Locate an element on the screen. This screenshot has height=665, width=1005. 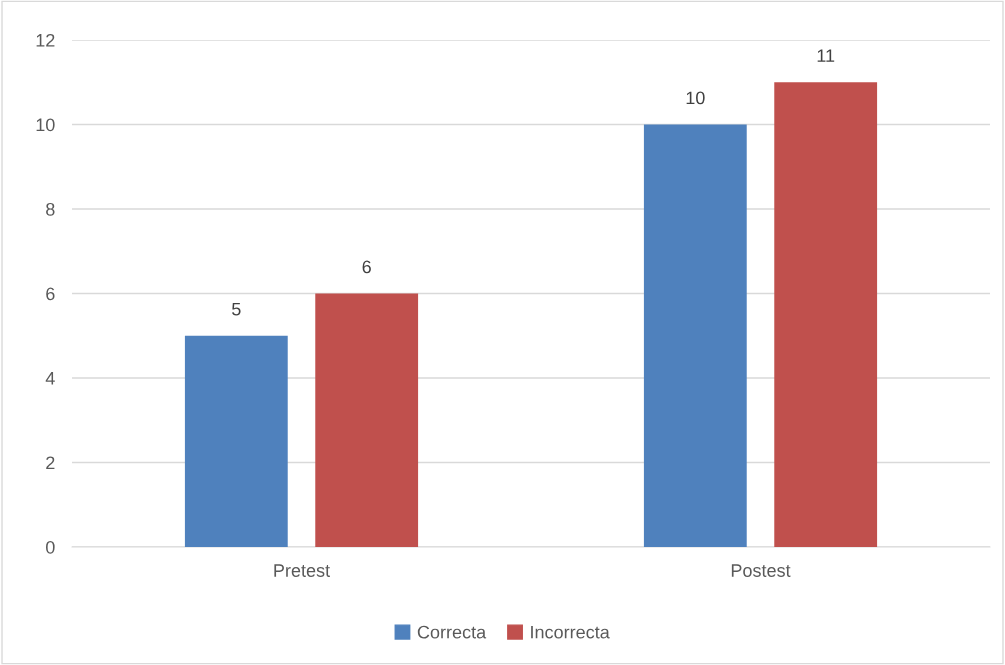
y-tick-label: 2 is located at coordinates (50, 463).